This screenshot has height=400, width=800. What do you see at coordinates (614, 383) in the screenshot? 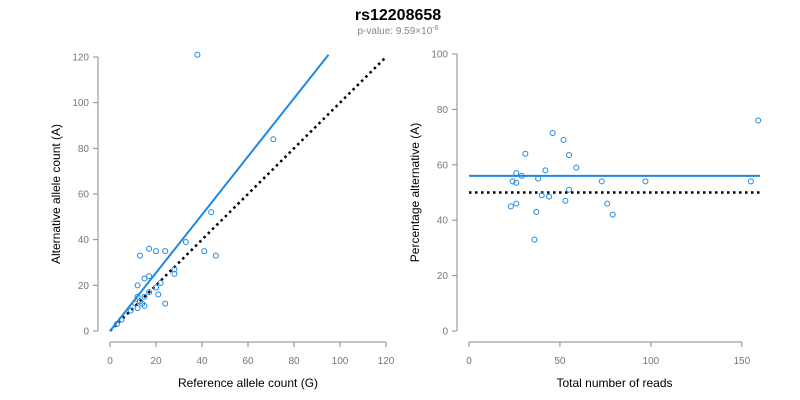
I see `x-axis-label: Total number of reads` at bounding box center [614, 383].